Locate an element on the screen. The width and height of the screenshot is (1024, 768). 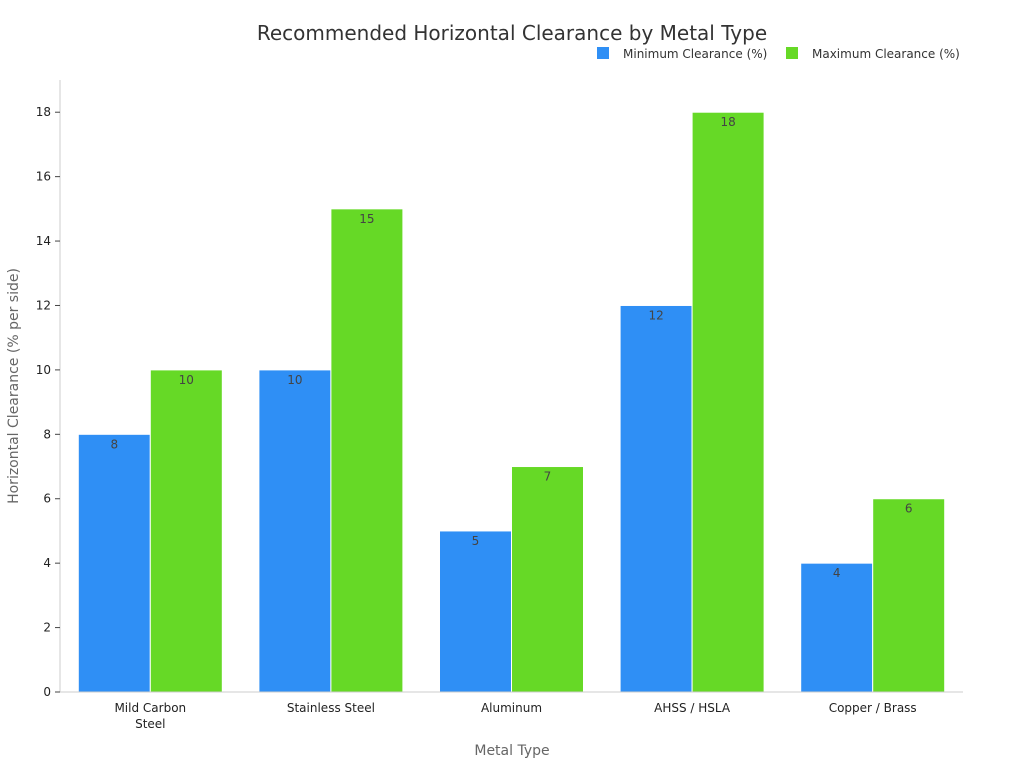
bar-value-label: 15 is located at coordinates (366, 219).